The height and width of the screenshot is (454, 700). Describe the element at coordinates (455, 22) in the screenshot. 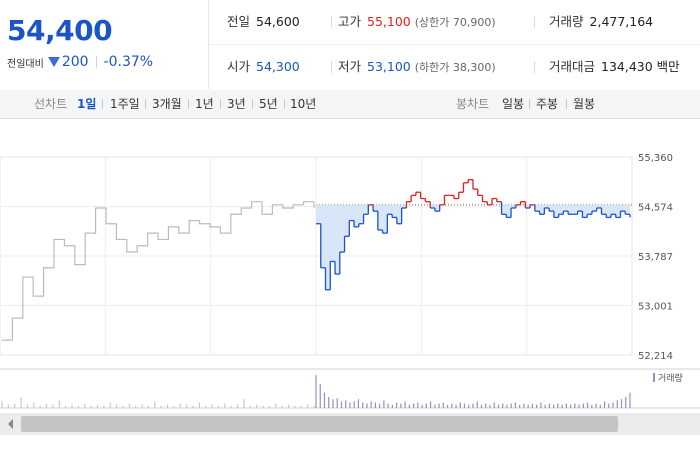

I see `upper-limit: (상한가 70,900)` at that location.